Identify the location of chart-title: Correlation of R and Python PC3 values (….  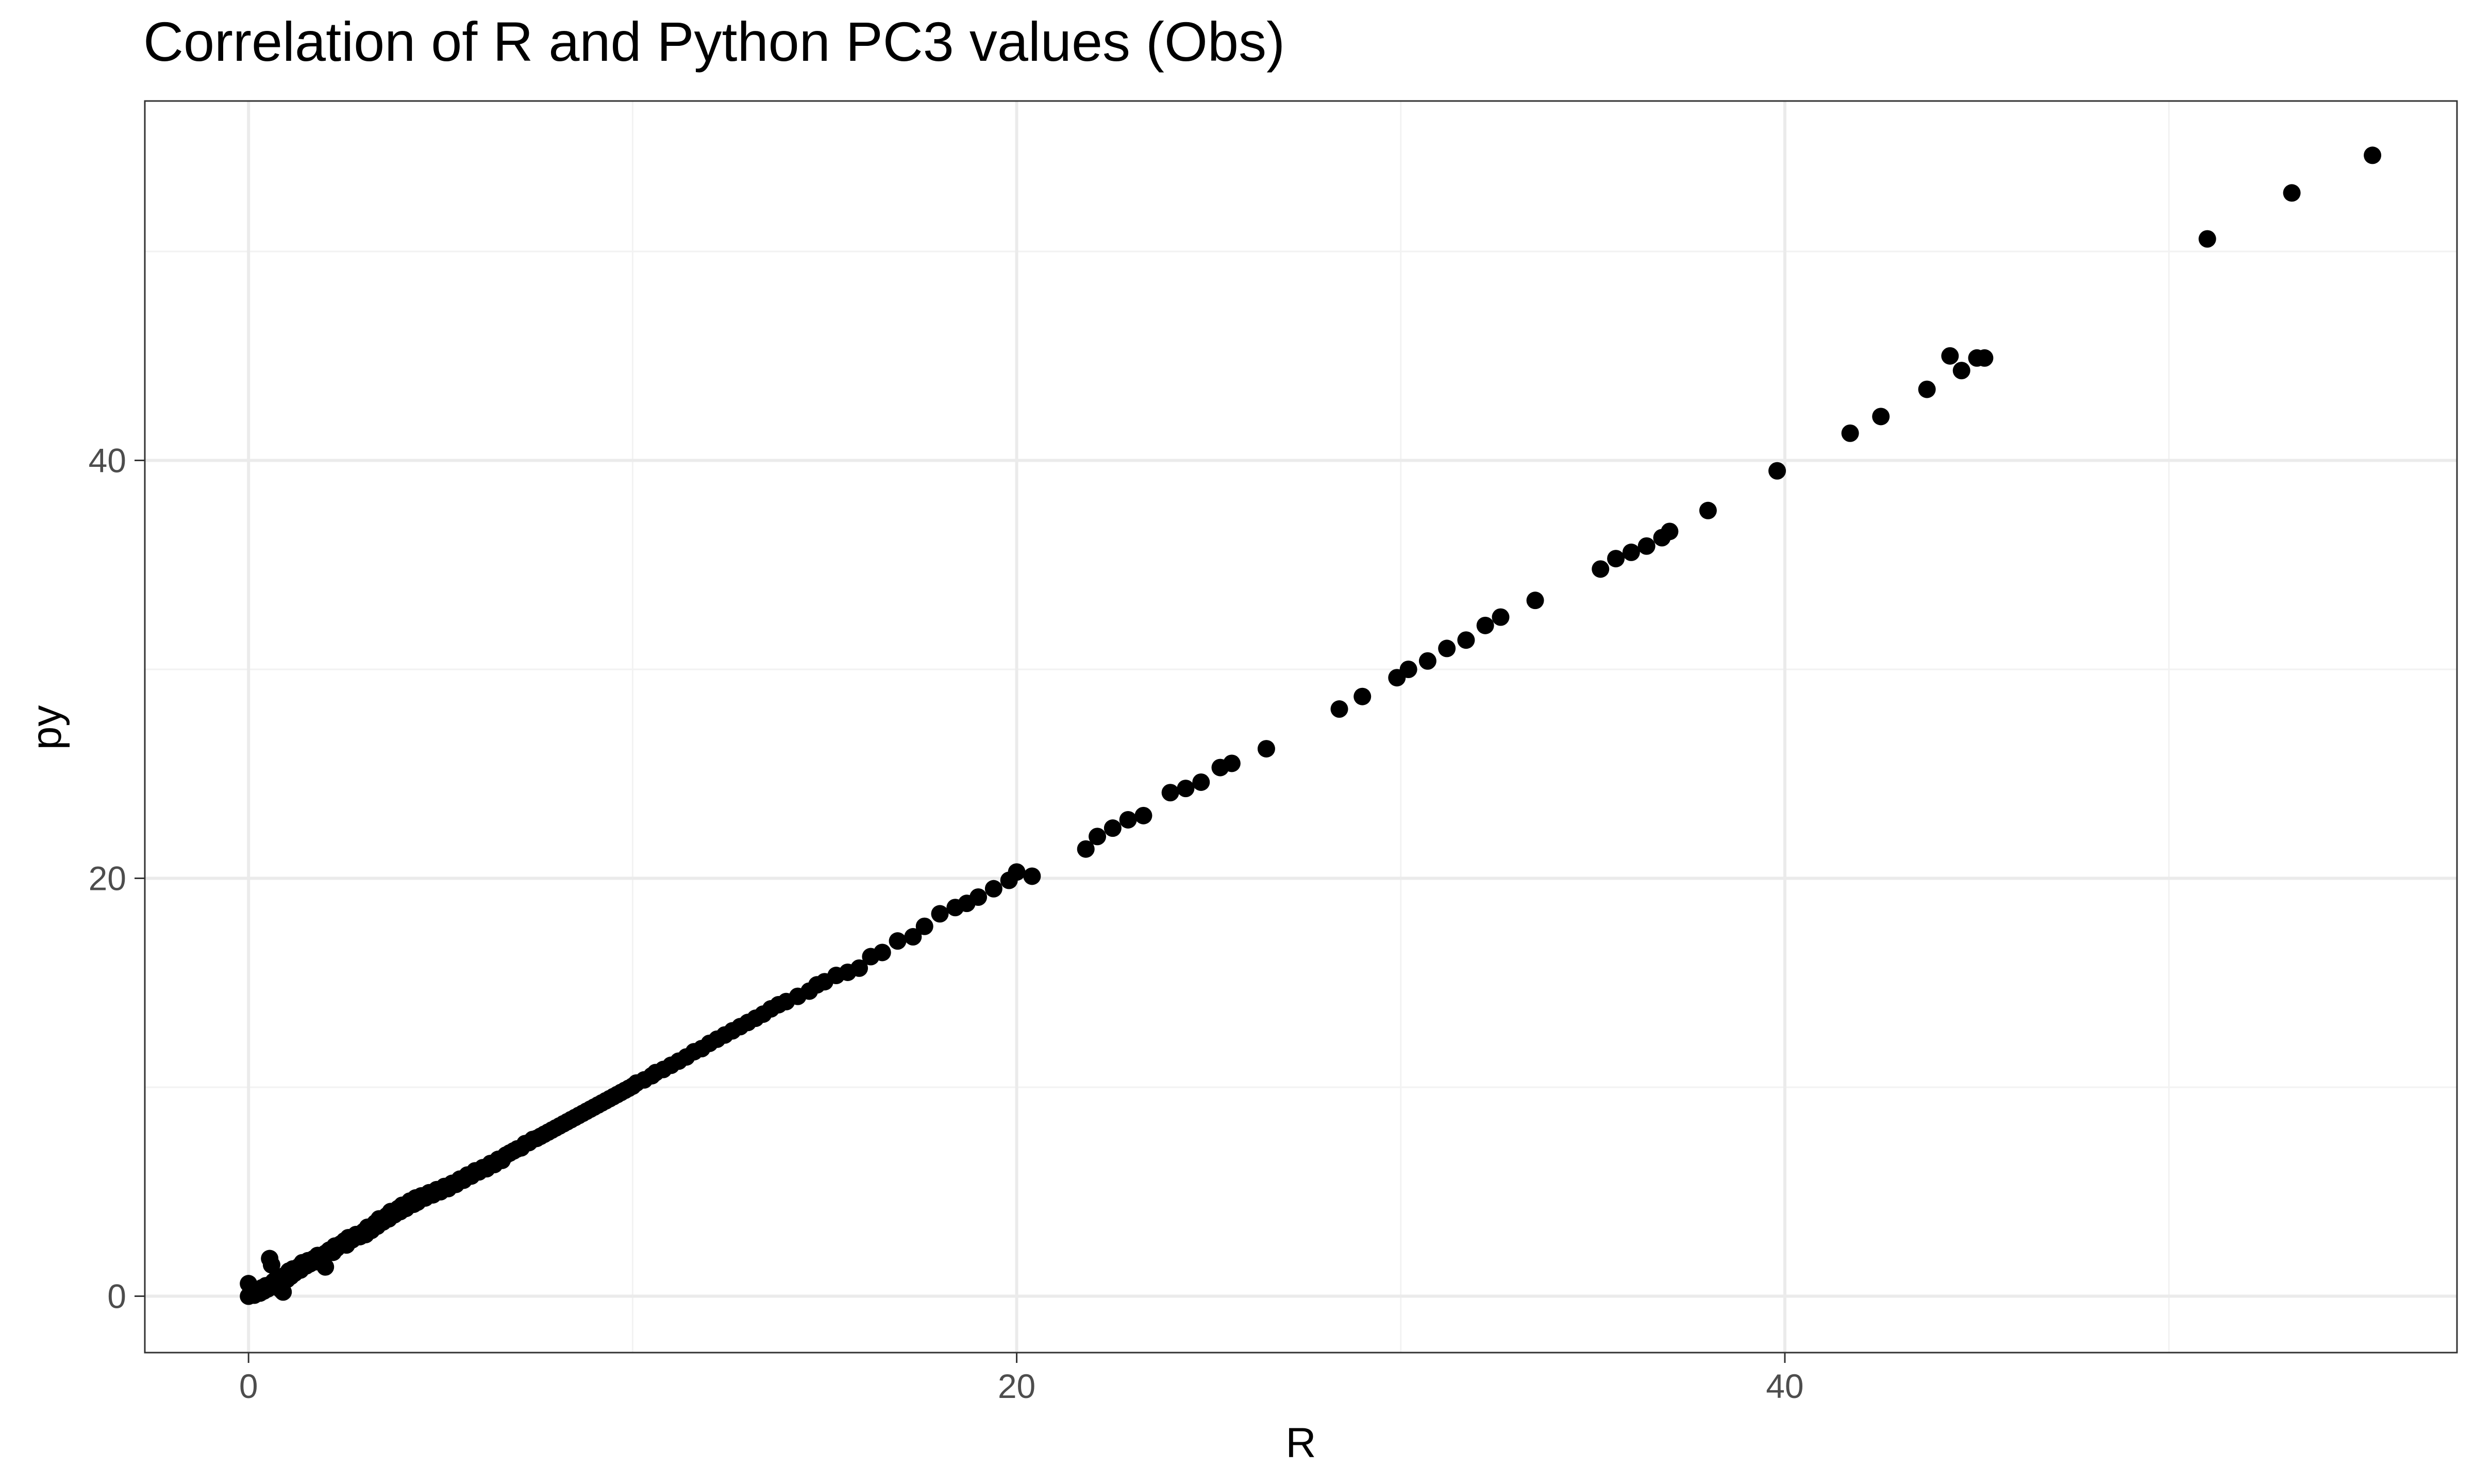
(714, 41).